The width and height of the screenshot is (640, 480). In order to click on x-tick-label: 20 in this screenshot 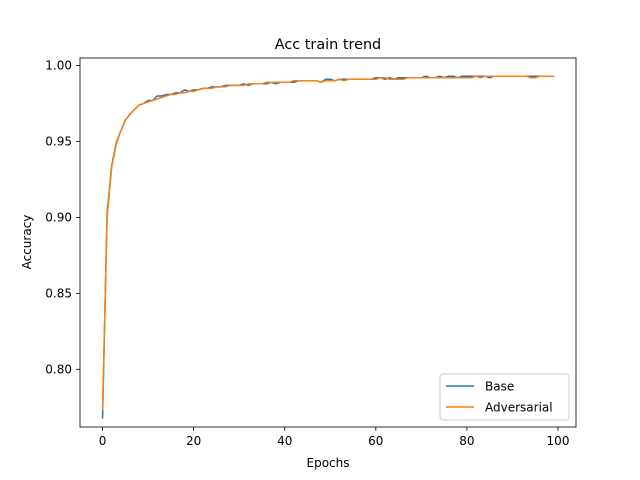, I will do `click(193, 441)`.